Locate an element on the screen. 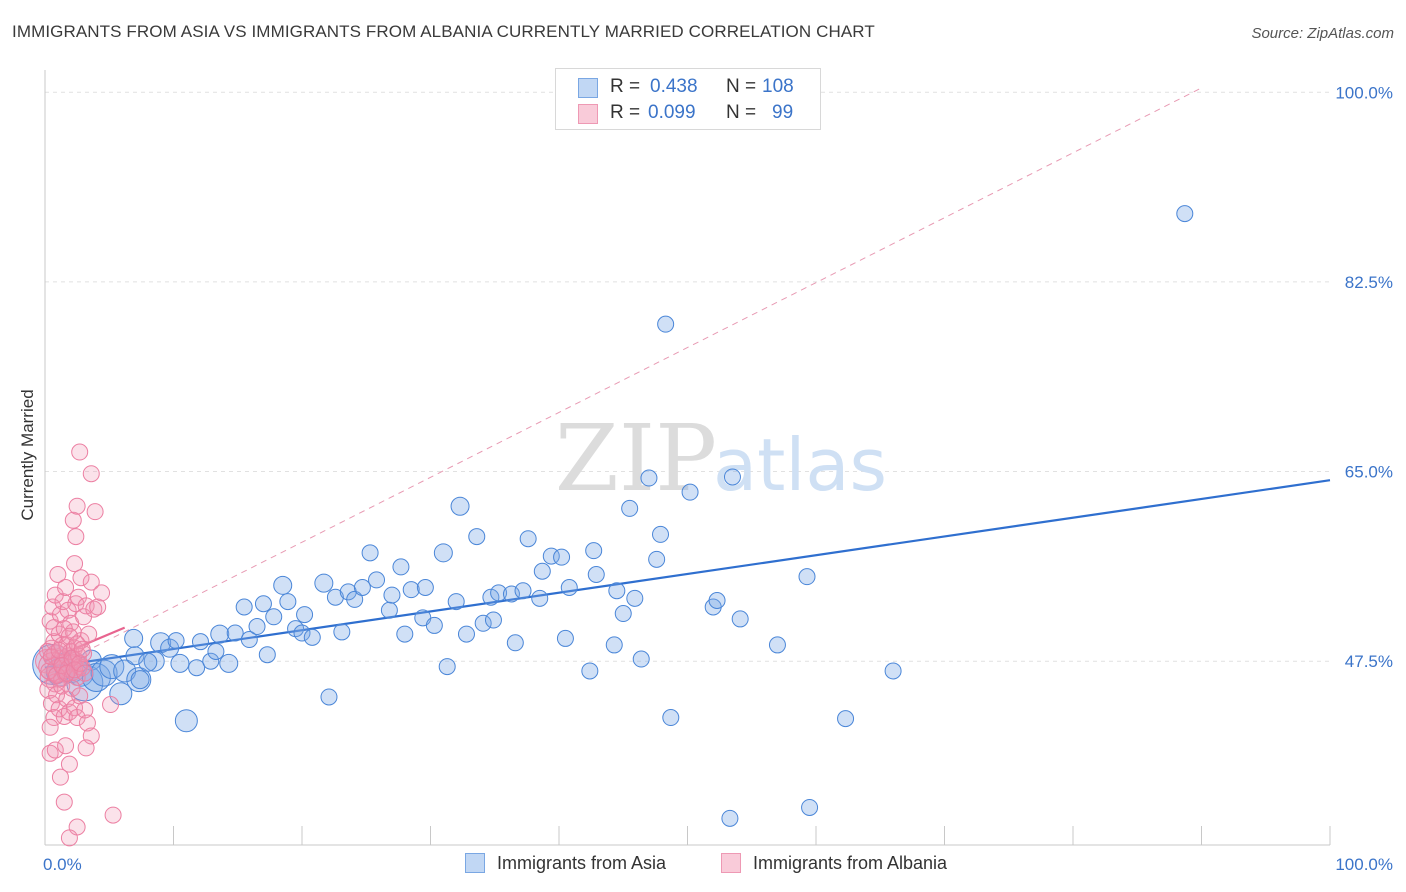 The image size is (1406, 892). correlation-legend: R = 0.438 N = 108 R = 0.099 N = 99 is located at coordinates (688, 99).